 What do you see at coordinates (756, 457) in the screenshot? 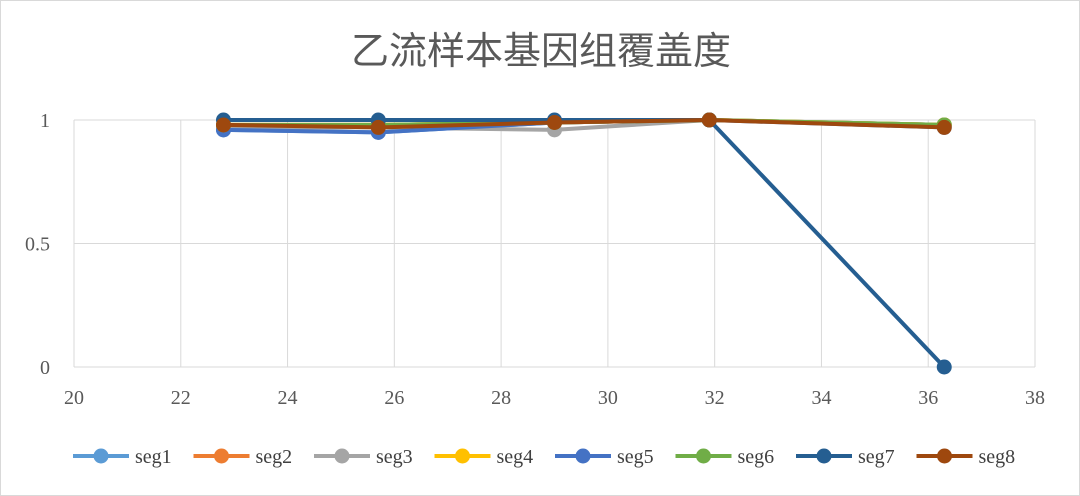
I see `legend-label-seg6: seg6` at bounding box center [756, 457].